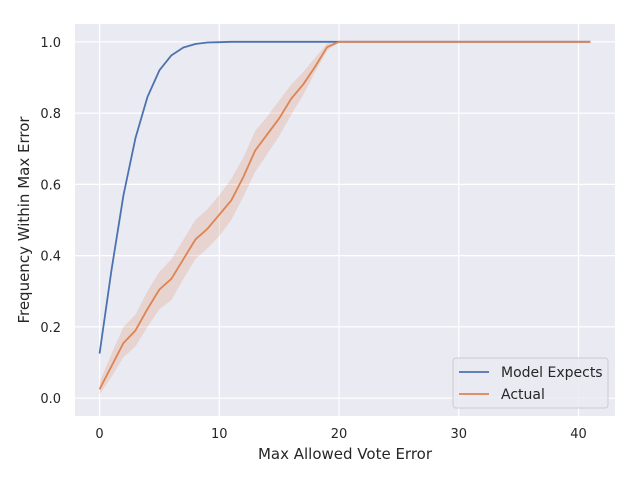 This screenshot has width=640, height=480. Describe the element at coordinates (50, 43) in the screenshot. I see `y-tick-label: 1.0` at that location.